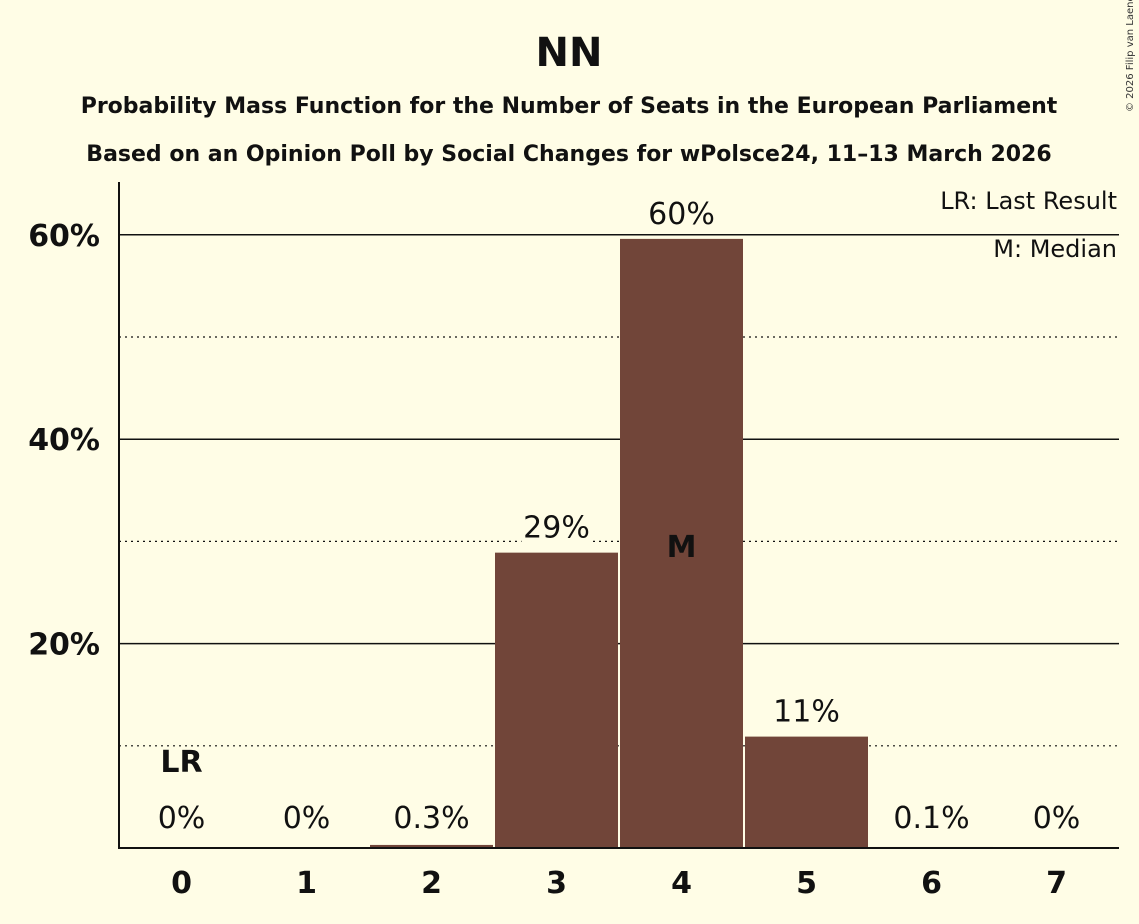  I want to click on chart-title: NN, so click(569, 53).